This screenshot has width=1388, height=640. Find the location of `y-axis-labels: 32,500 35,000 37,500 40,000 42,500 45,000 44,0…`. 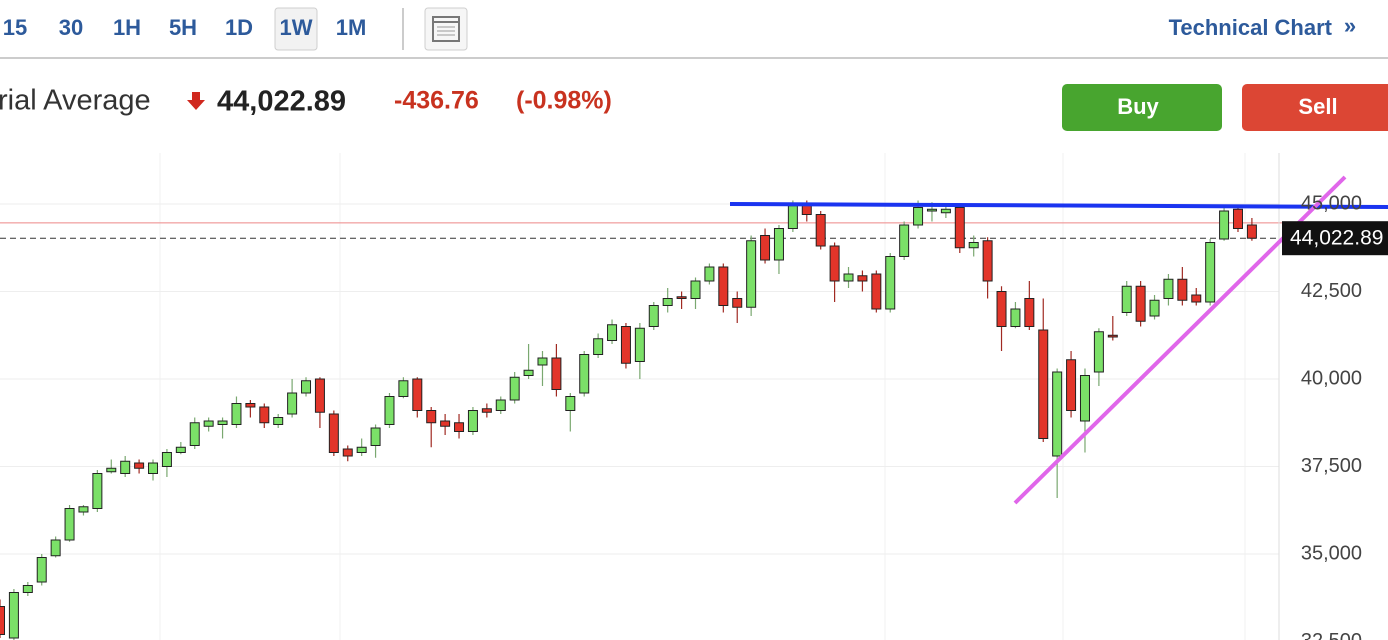

y-axis-labels: 32,500 35,000 37,500 40,000 42,500 45,000 44,0… is located at coordinates (1335, 416).